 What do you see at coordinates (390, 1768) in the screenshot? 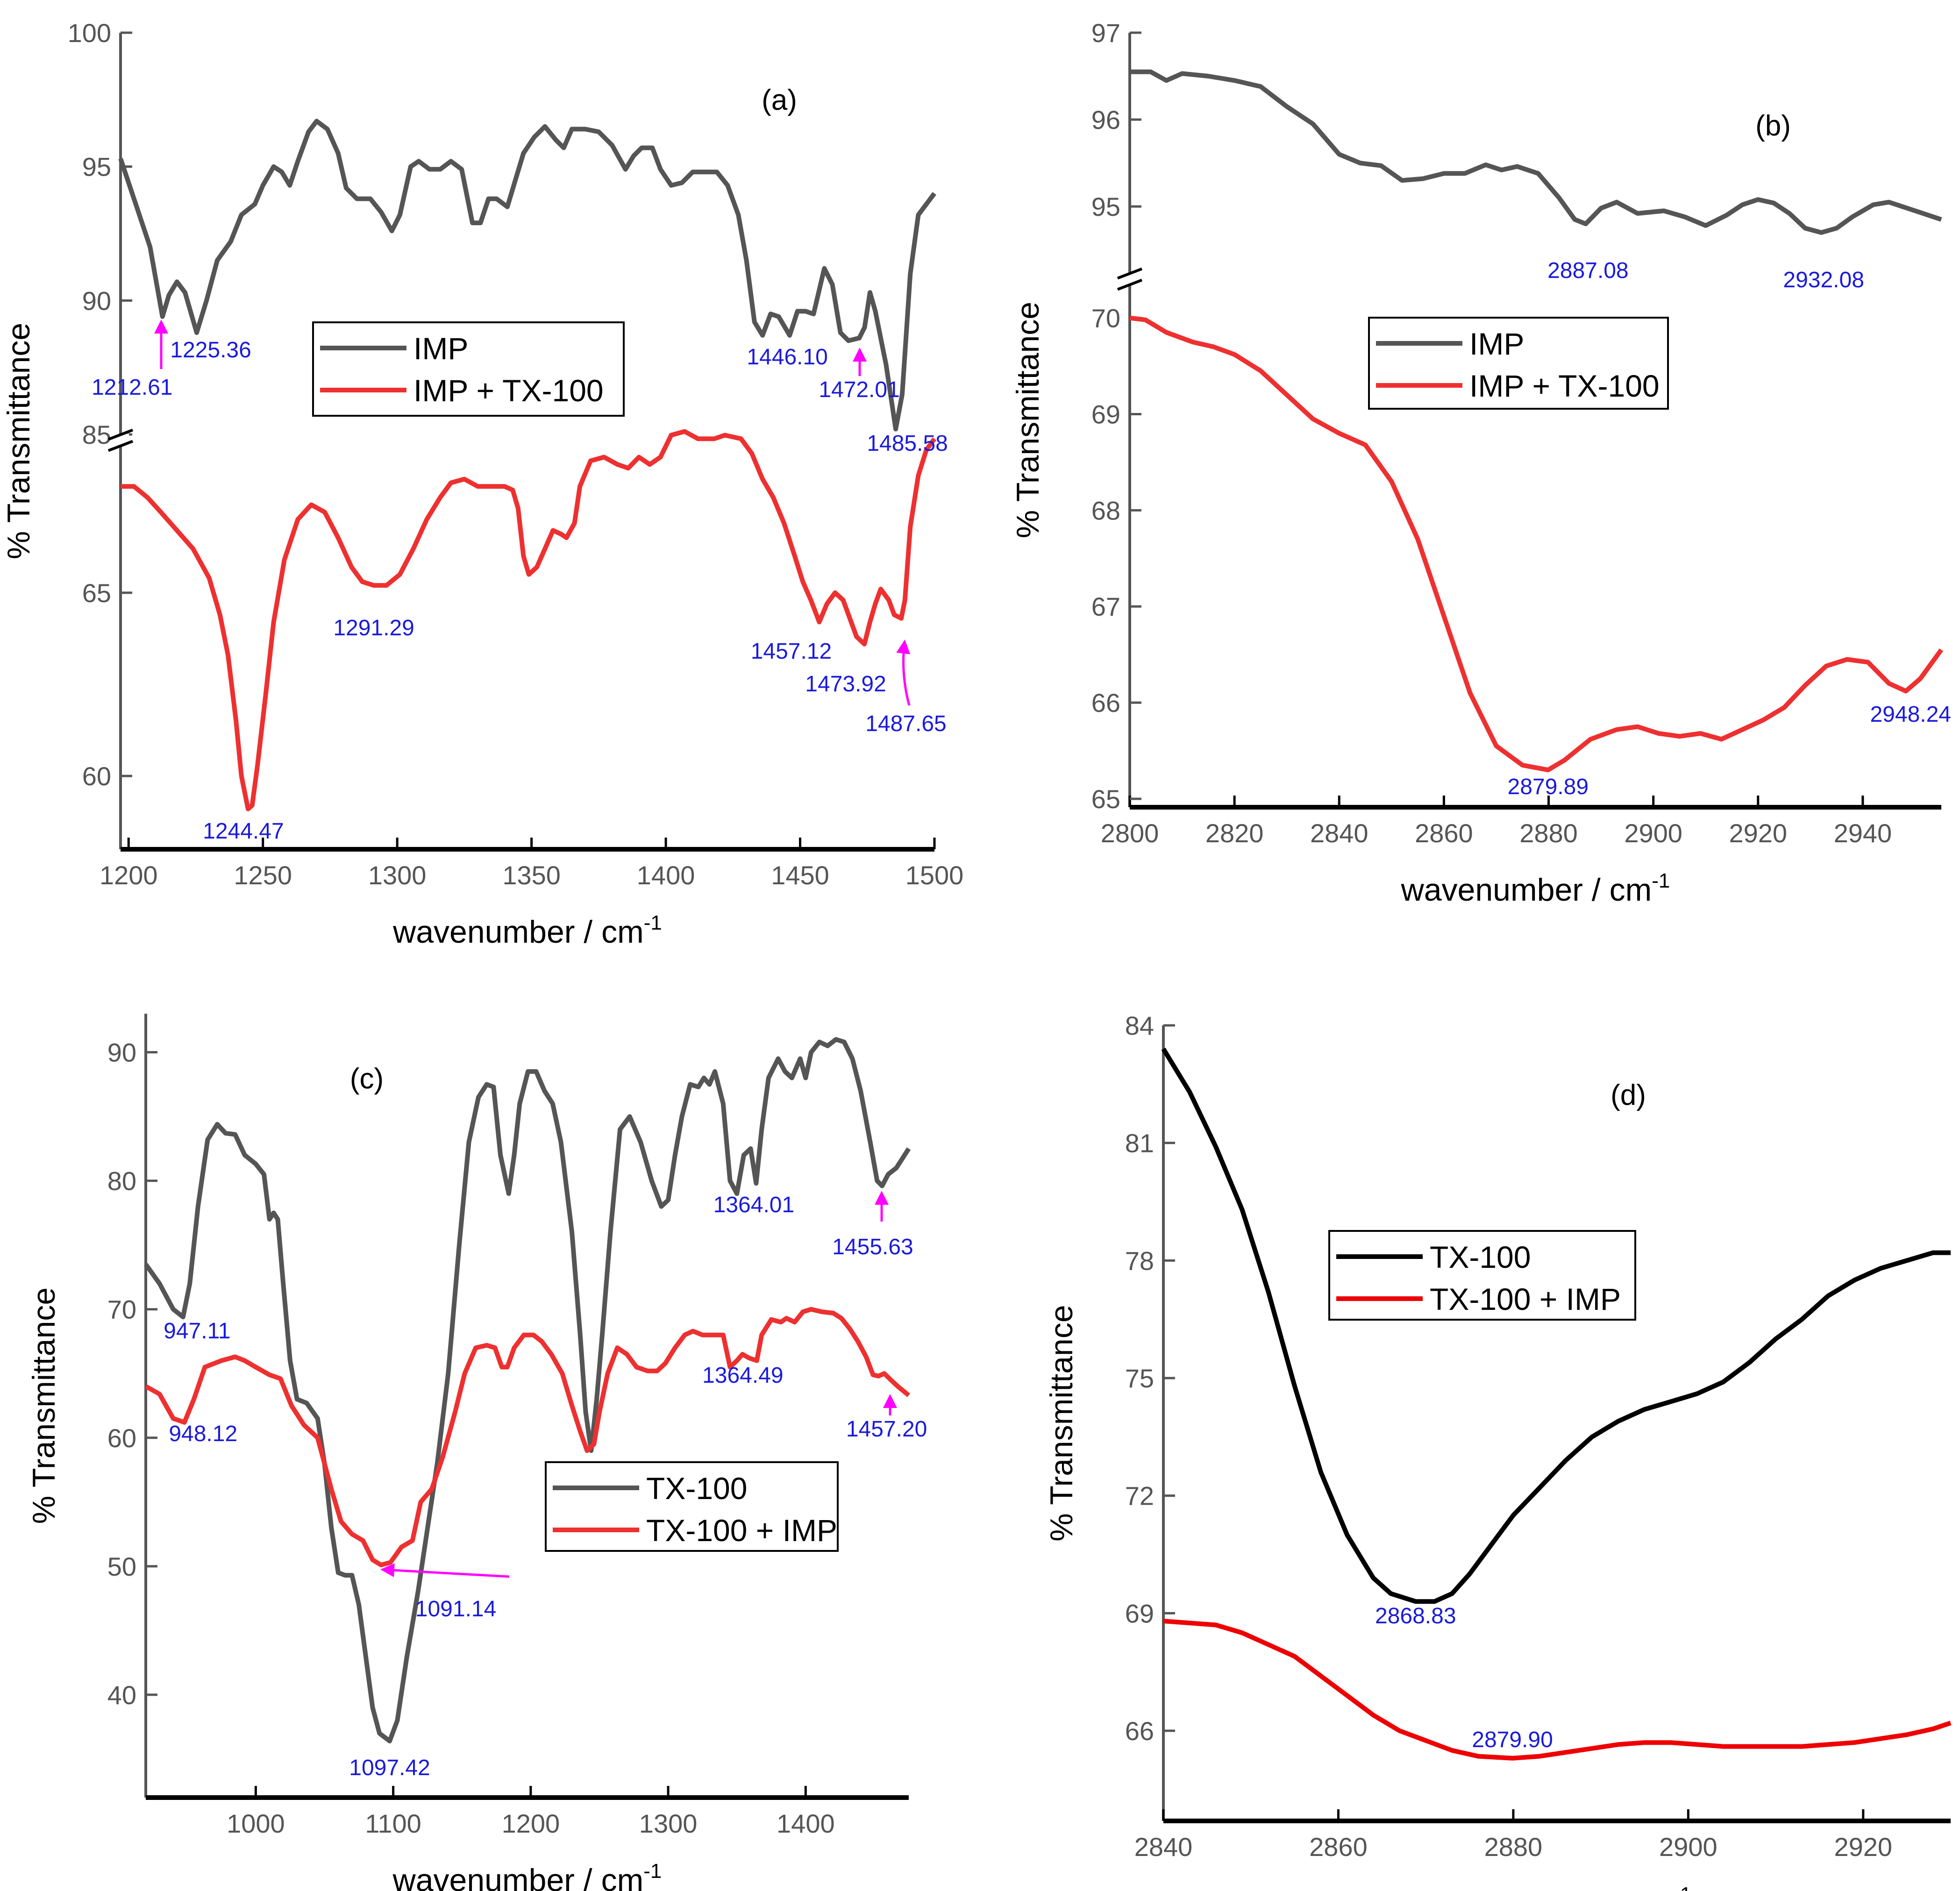
I see `peak-label: 1097.42` at bounding box center [390, 1768].